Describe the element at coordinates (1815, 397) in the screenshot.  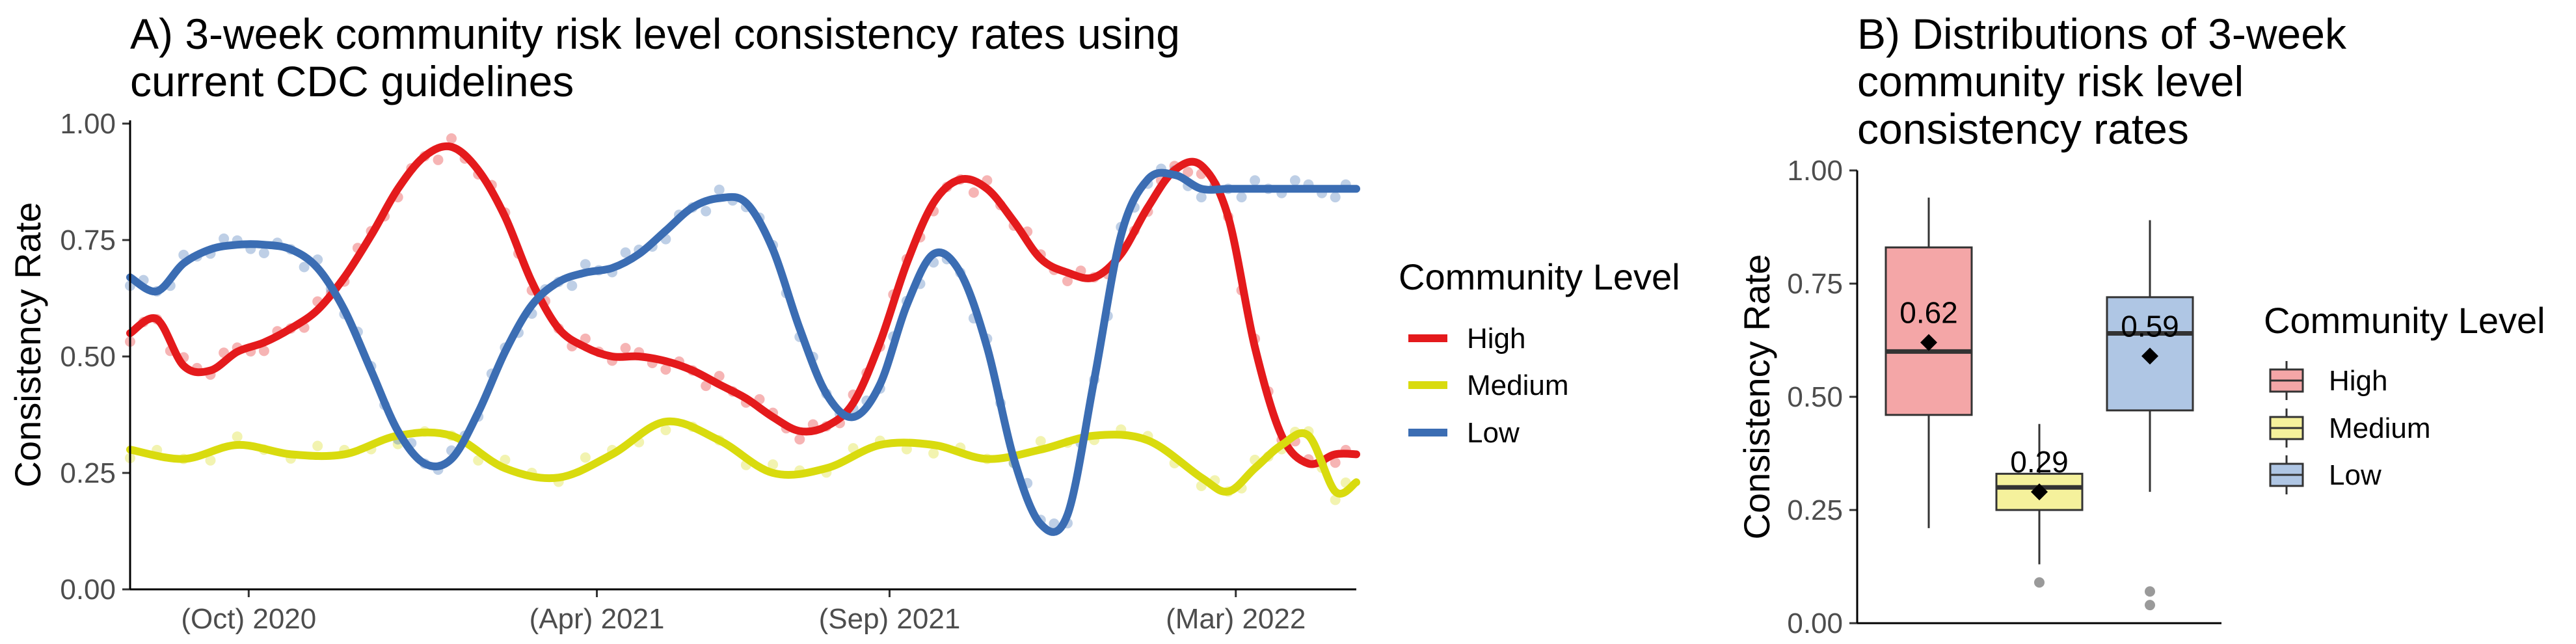
I see `panel-b-y-tick-label: 0.50` at that location.